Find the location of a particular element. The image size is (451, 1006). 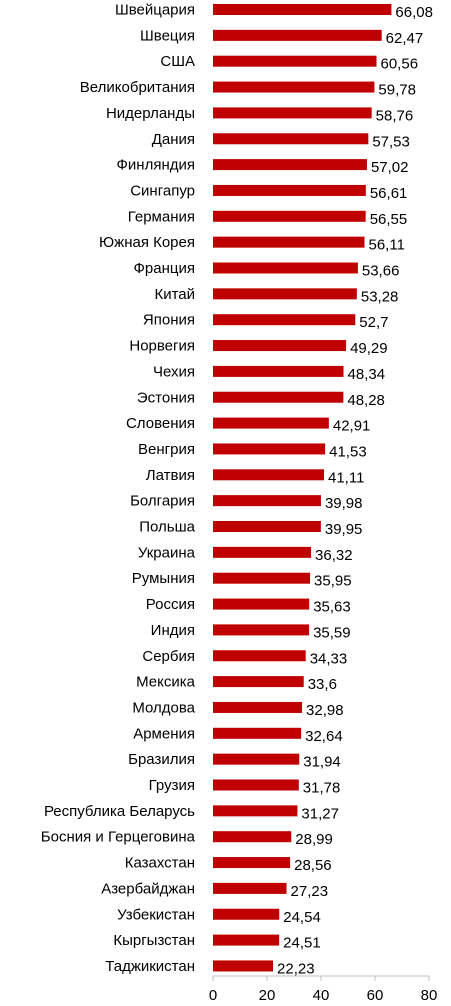

data-label: 39,95 is located at coordinates (344, 529).